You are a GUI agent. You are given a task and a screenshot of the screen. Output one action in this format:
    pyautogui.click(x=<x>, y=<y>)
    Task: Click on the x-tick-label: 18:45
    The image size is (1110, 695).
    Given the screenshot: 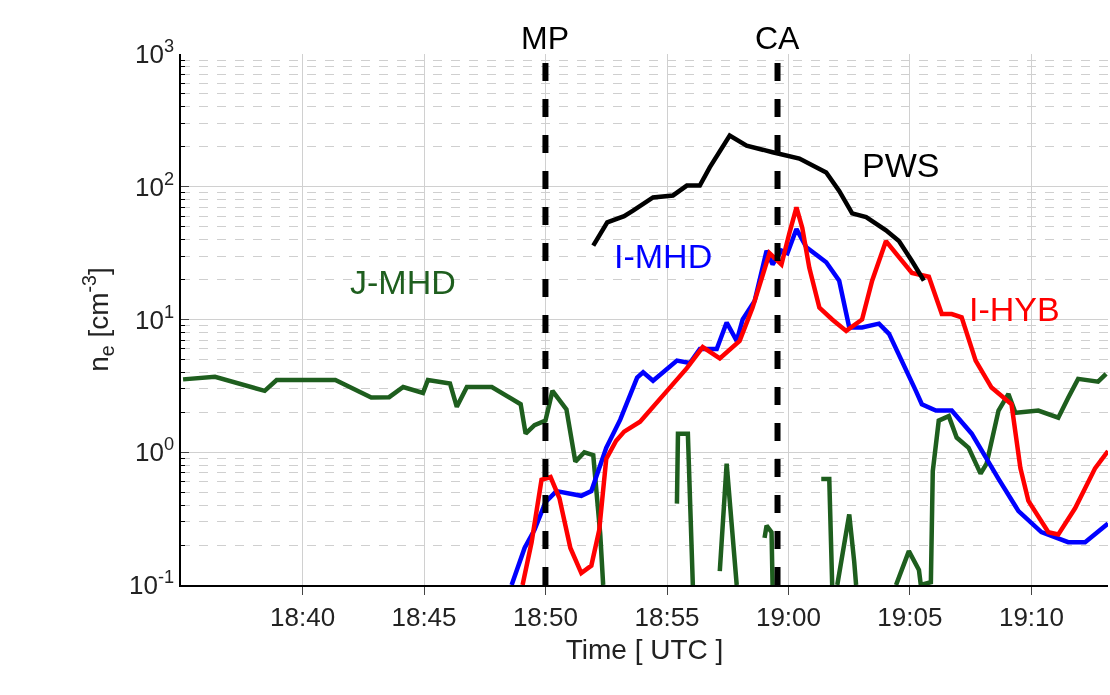 What is the action you would take?
    pyautogui.click(x=424, y=616)
    